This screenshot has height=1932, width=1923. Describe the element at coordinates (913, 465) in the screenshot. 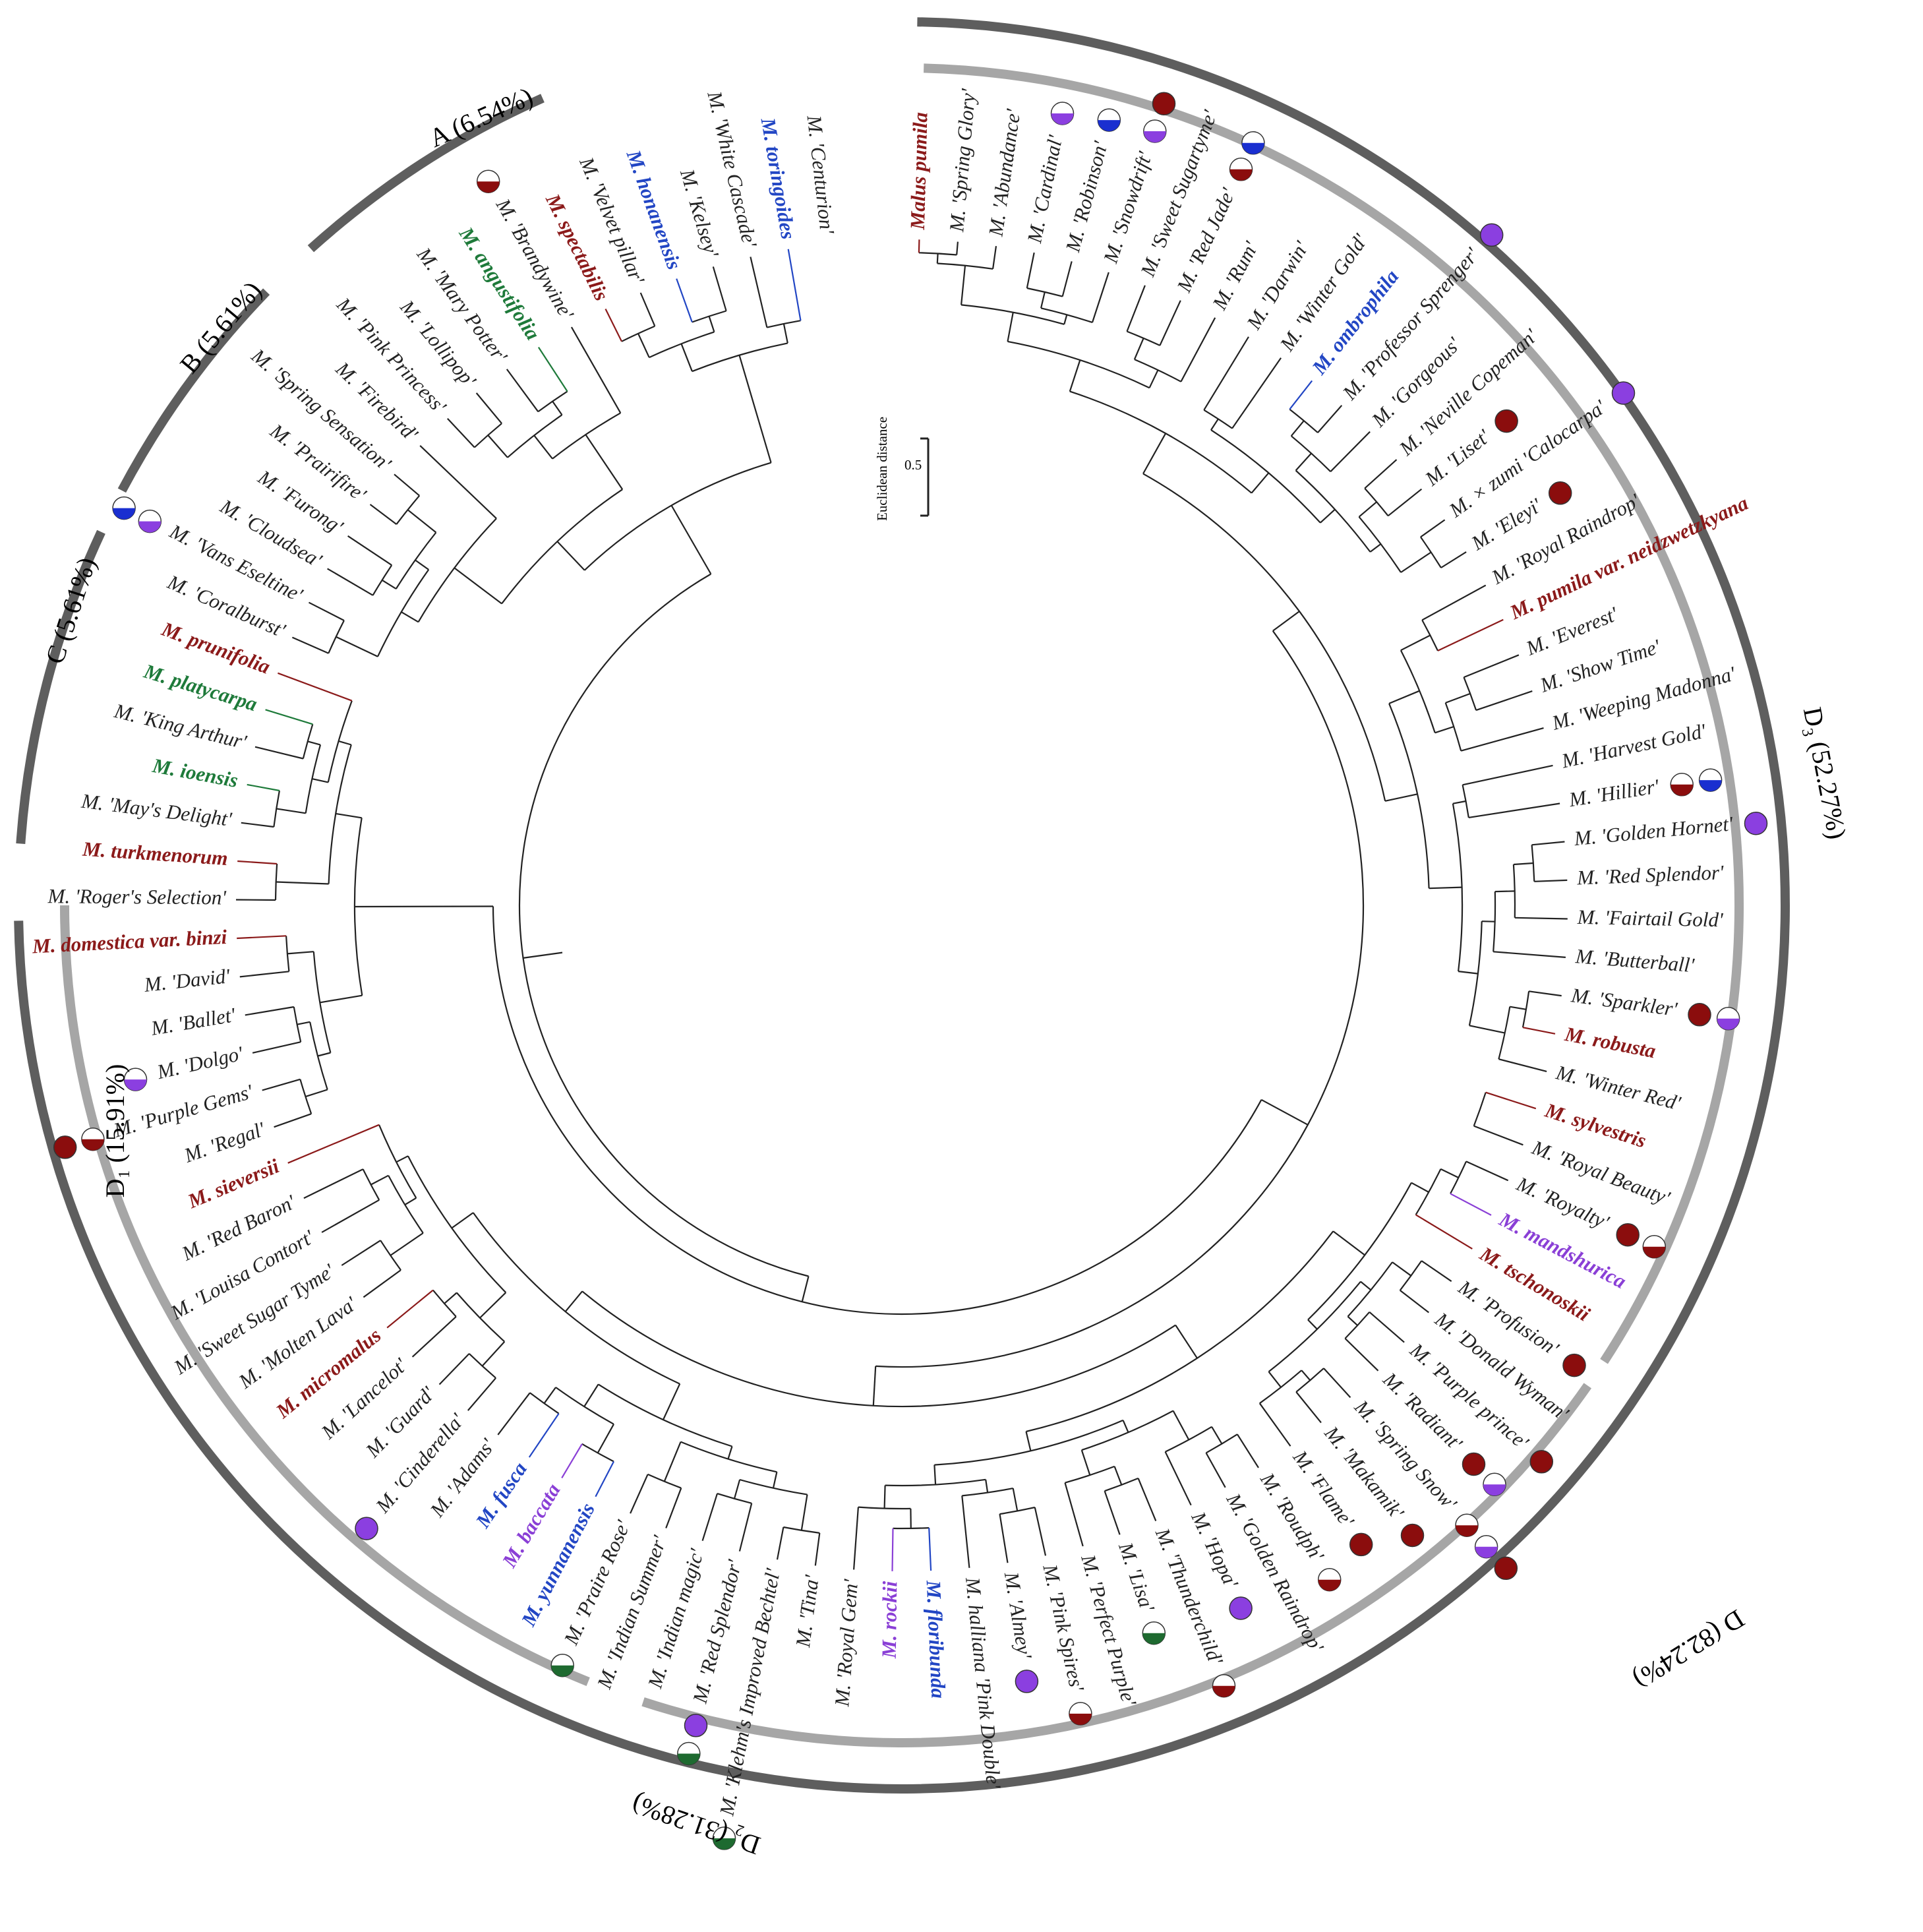

I see `scale-bar-value: 0.5` at that location.